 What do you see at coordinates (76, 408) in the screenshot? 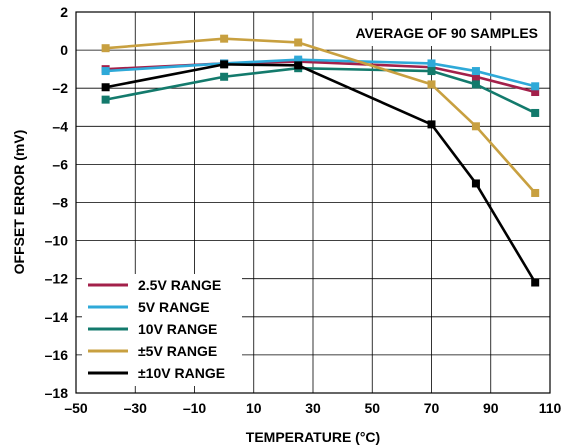
I see `x-tick-label: –50` at bounding box center [76, 408].